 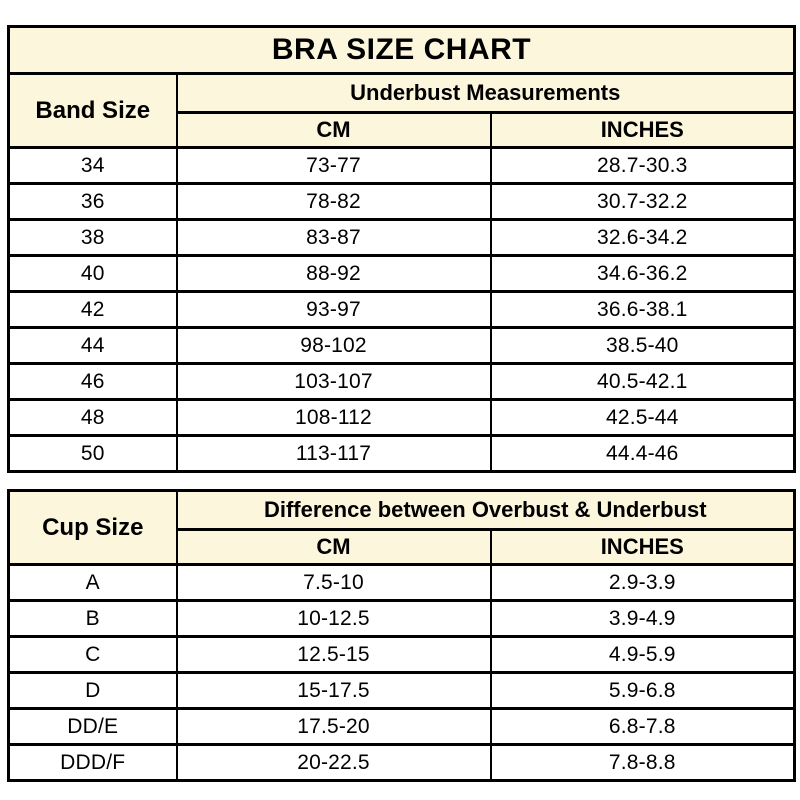 I want to click on cup-size-cell: A, so click(x=92, y=582).